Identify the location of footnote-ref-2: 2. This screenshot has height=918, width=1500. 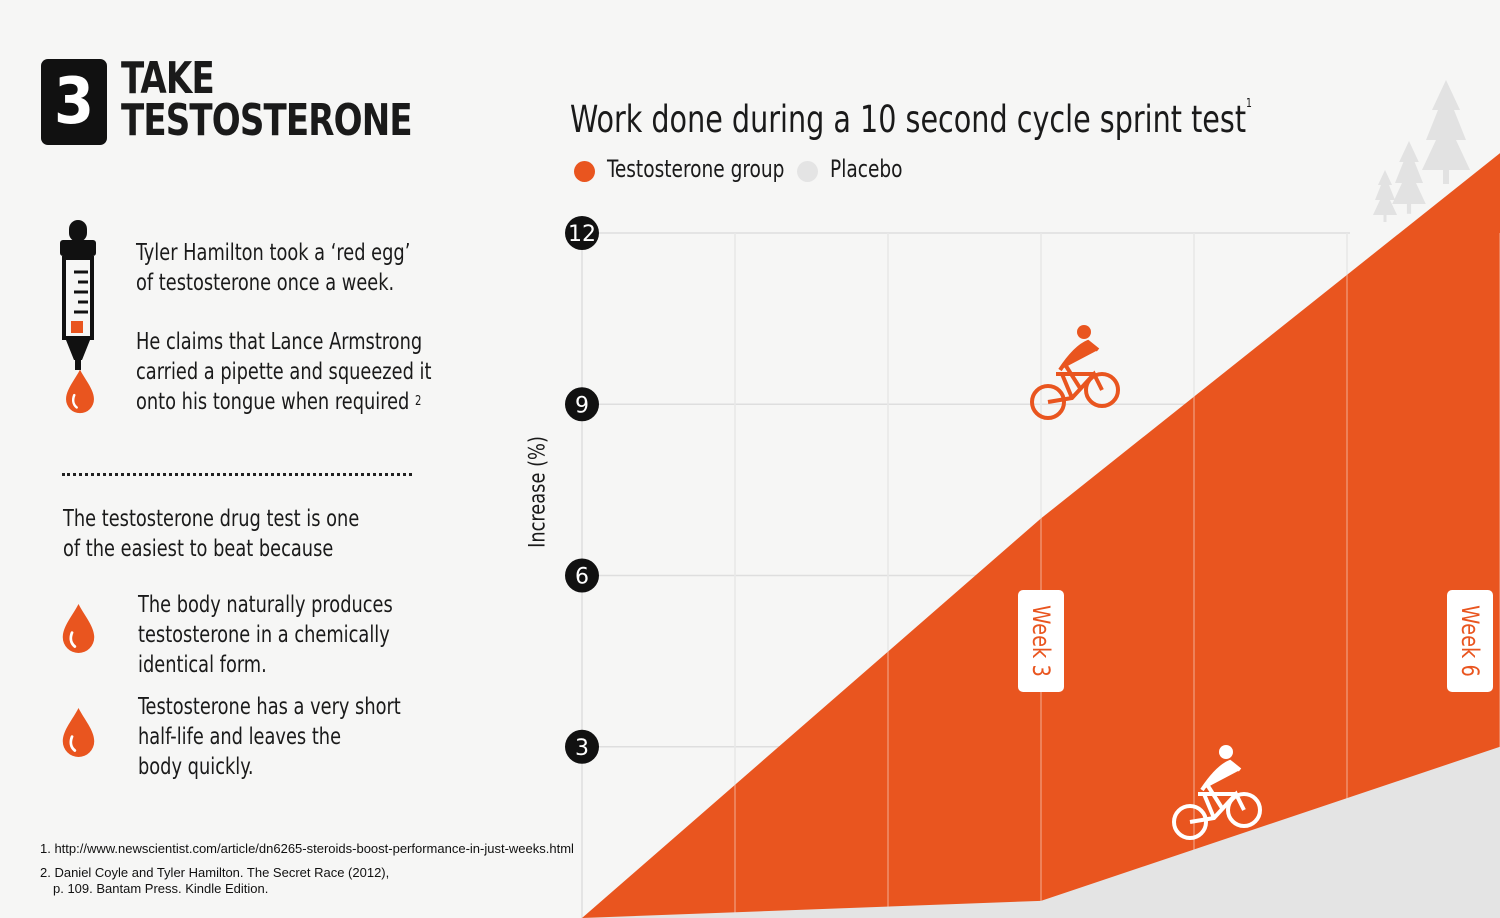
(418, 401).